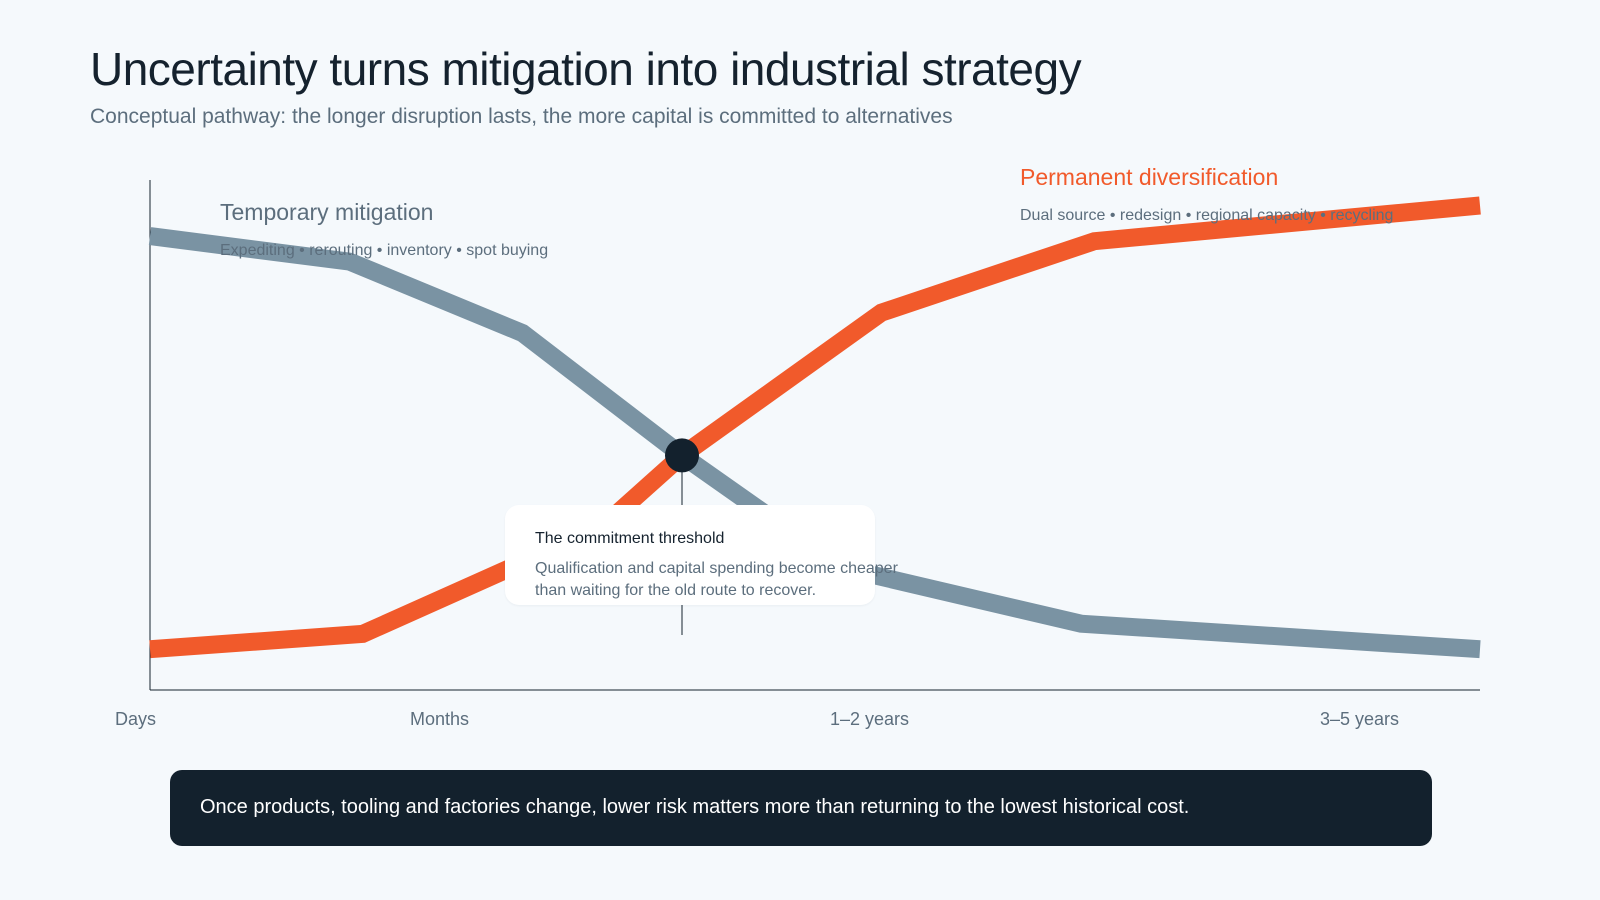 The image size is (1600, 900). Describe the element at coordinates (869, 719) in the screenshot. I see `x-tick-label: 1–2 years` at that location.